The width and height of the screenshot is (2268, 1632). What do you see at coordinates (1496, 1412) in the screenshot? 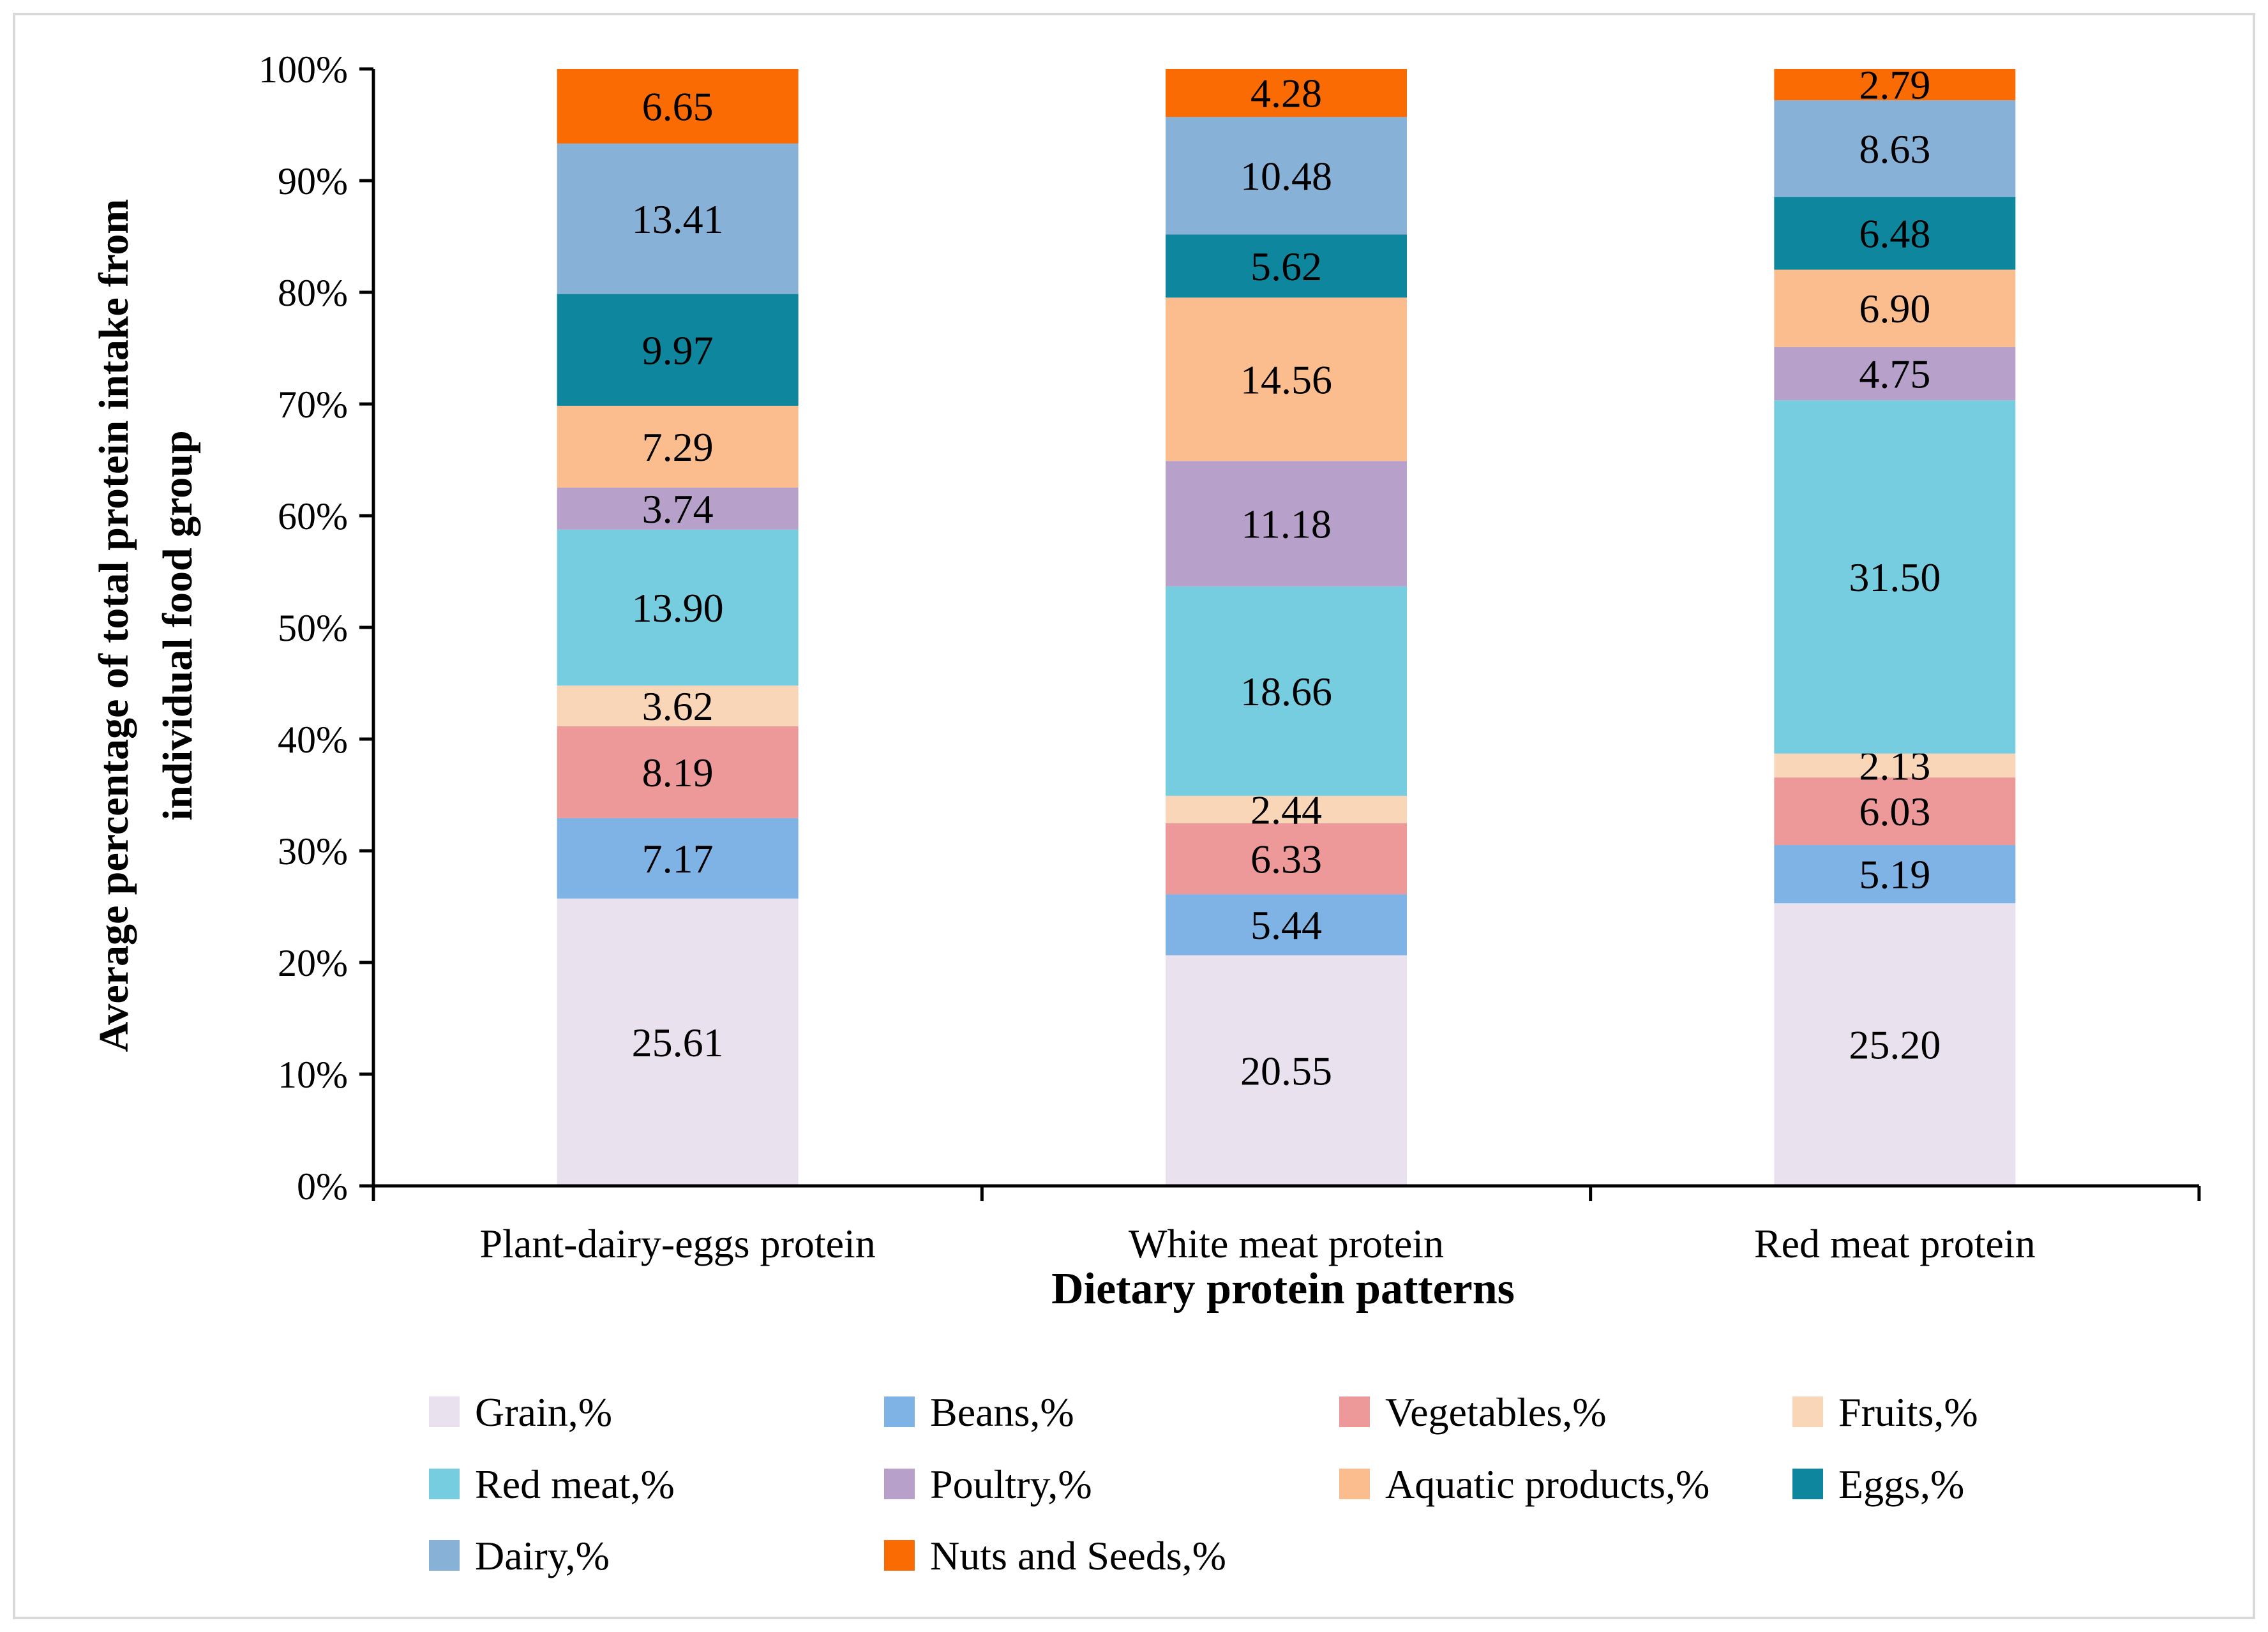
I see `legend-label: Vegetables,%` at bounding box center [1496, 1412].